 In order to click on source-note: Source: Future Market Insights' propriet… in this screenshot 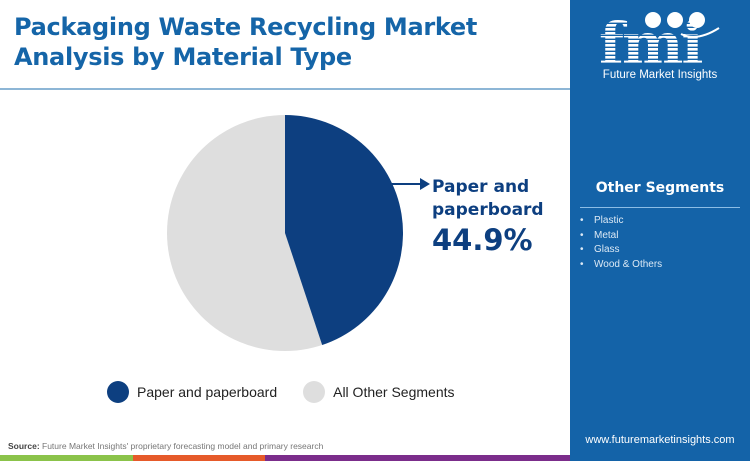, I will do `click(165, 446)`.